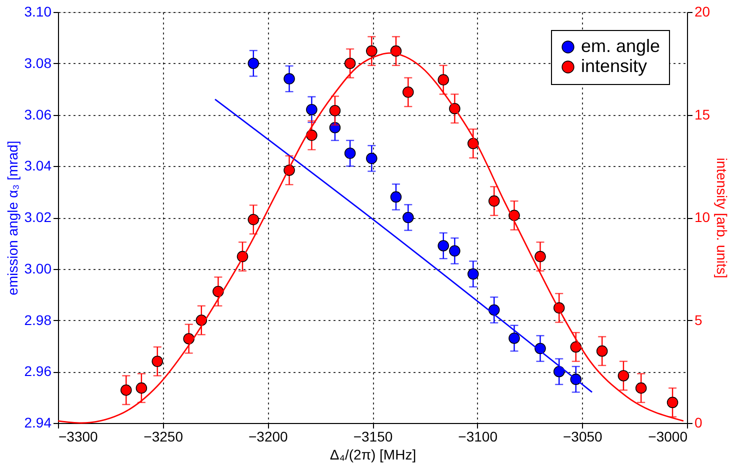 Image resolution: width=733 pixels, height=467 pixels. I want to click on y-tick-label: 2.96, so click(38, 371).